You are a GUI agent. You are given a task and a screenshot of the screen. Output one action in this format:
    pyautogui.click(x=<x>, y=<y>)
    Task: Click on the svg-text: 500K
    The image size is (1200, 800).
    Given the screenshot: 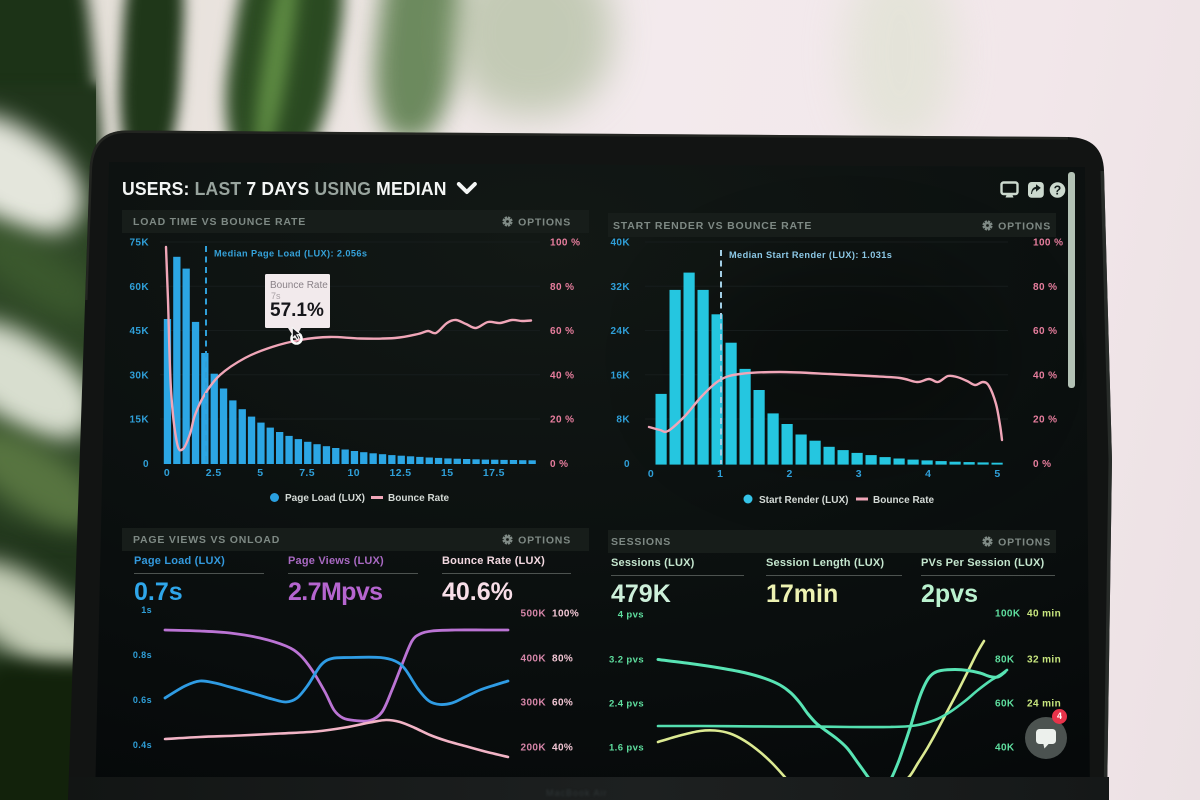 What is the action you would take?
    pyautogui.click(x=533, y=614)
    